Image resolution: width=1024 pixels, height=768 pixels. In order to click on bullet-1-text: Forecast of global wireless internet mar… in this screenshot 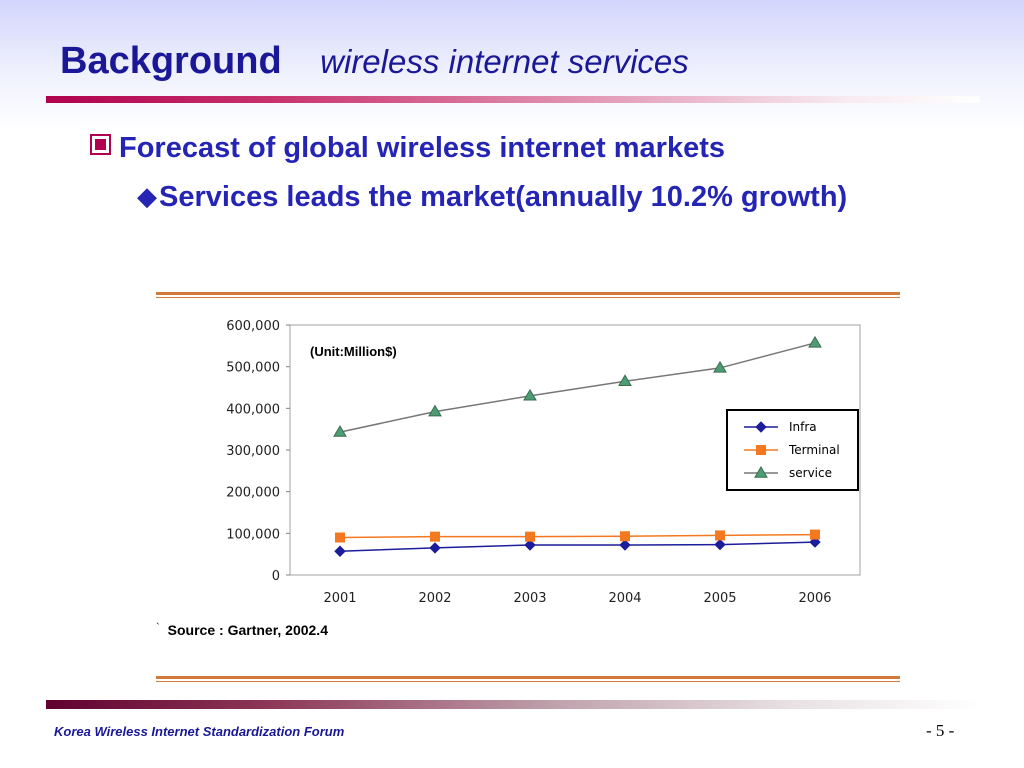, I will do `click(422, 148)`.